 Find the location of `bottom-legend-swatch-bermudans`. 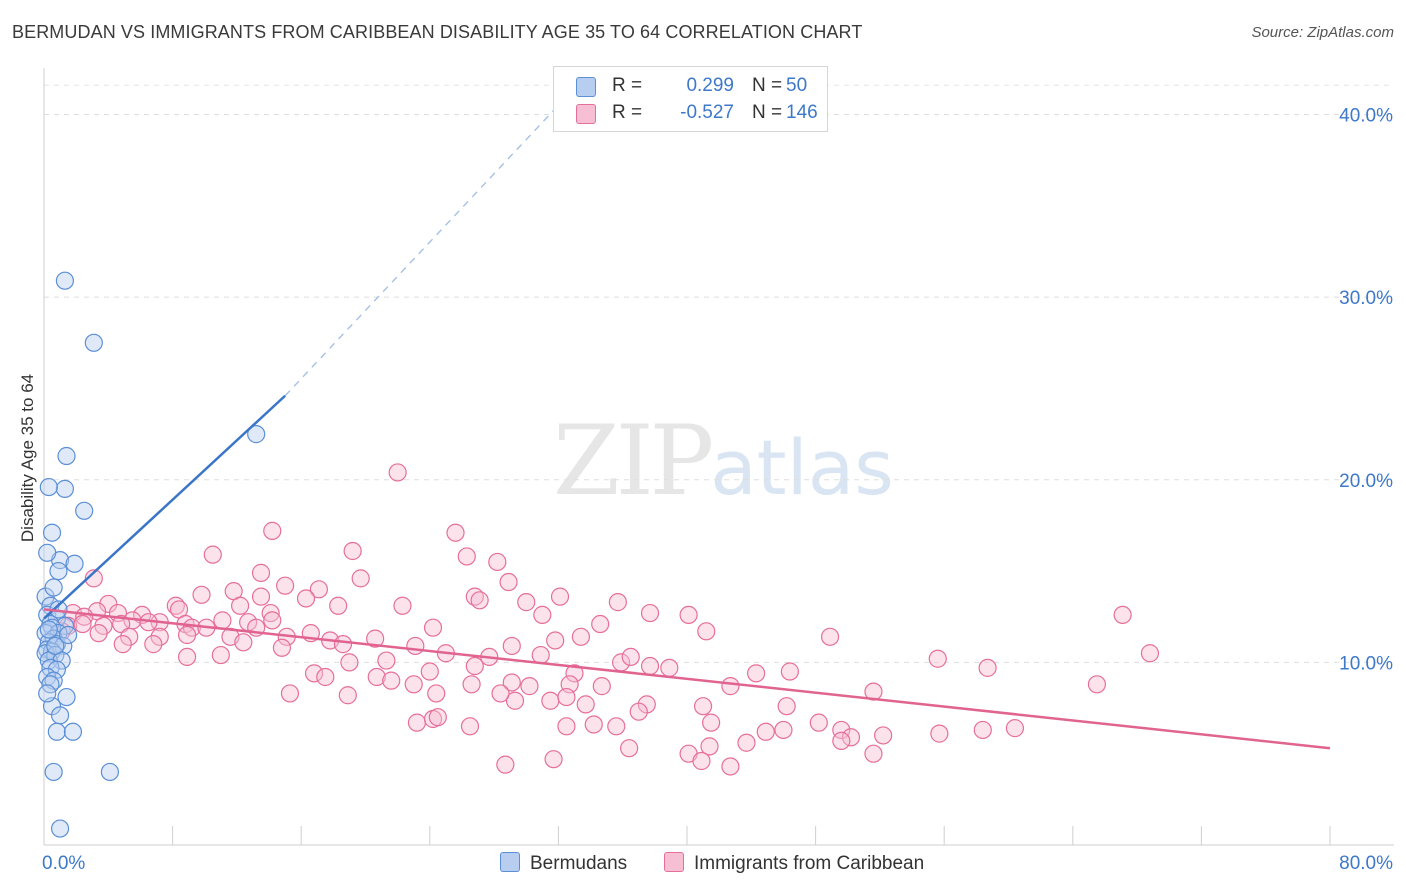

bottom-legend-swatch-bermudans is located at coordinates (510, 862).